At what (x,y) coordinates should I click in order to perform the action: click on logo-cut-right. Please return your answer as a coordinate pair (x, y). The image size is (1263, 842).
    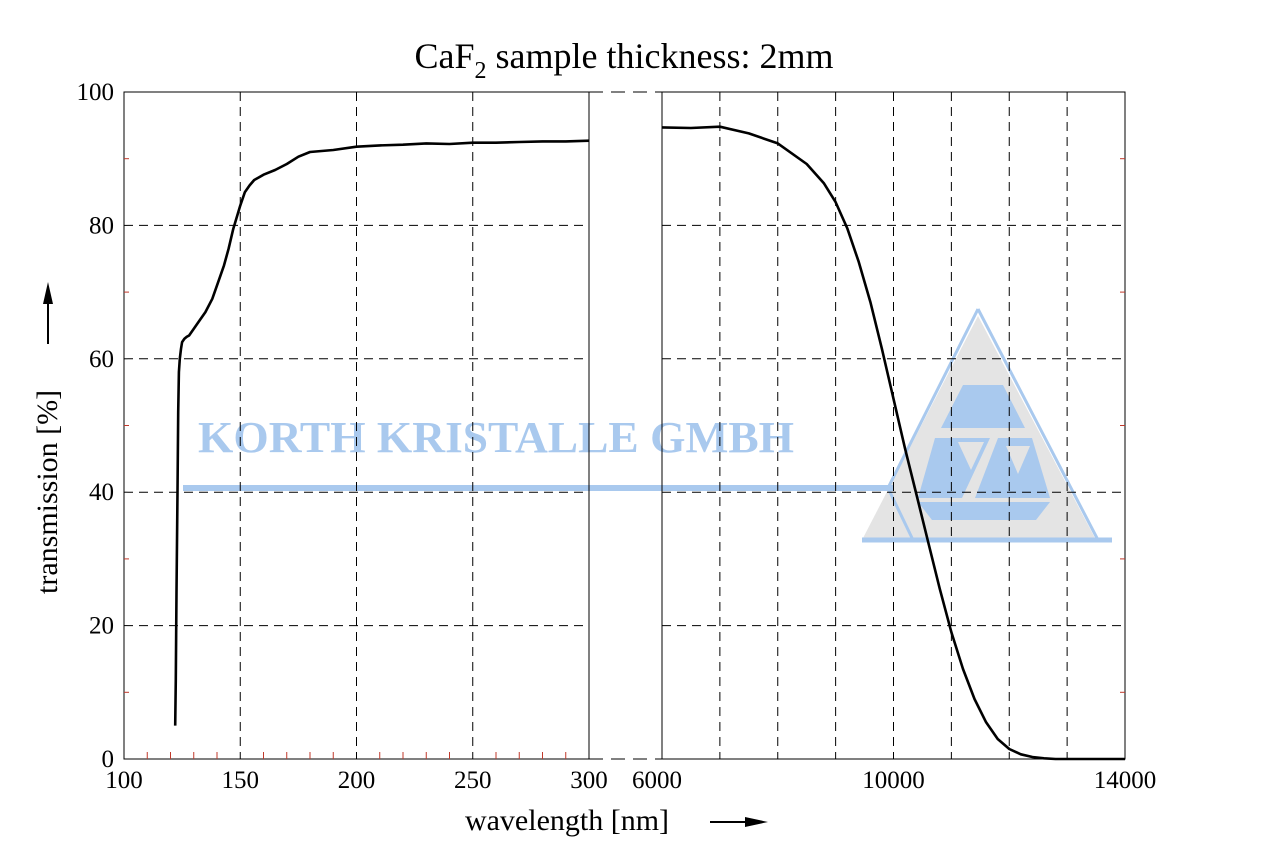
    Looking at the image, I should click on (1018, 460).